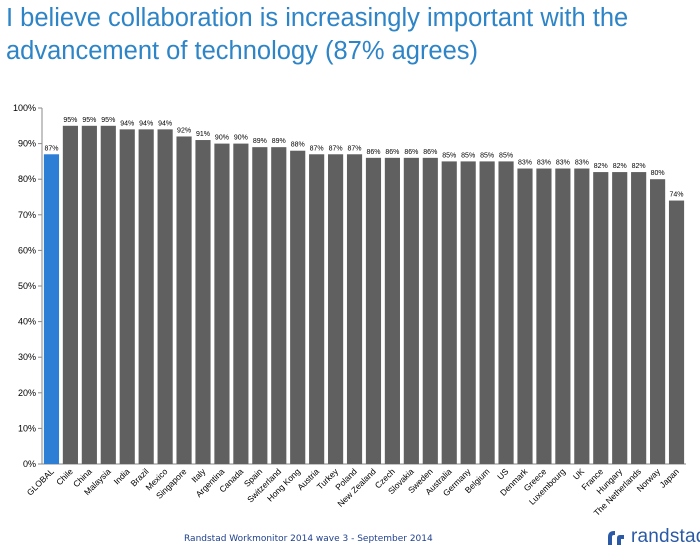 This screenshot has width=700, height=554. I want to click on value-label: 80%, so click(658, 173).